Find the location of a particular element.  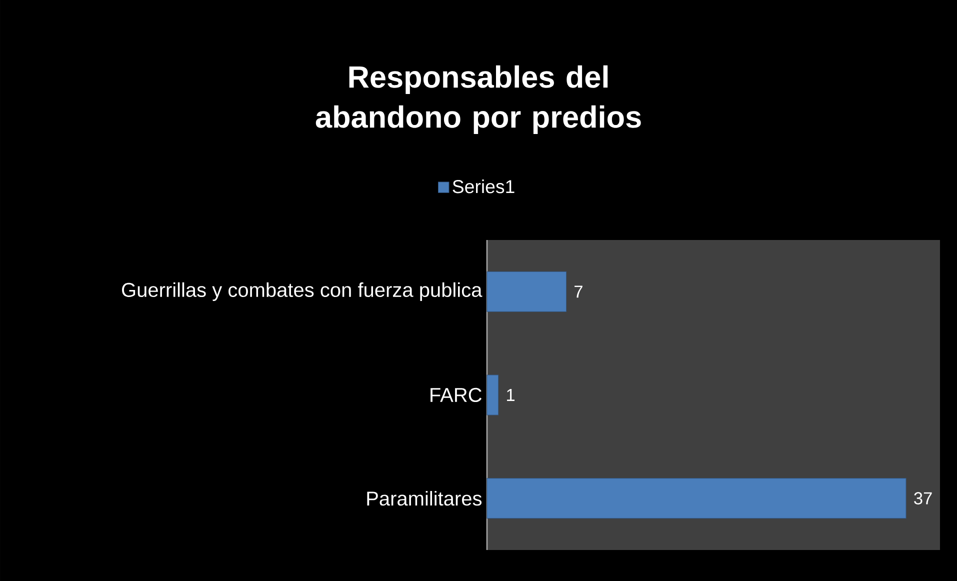

y-tick-label: Guerrillas y combates con fuerza publica is located at coordinates (302, 291).